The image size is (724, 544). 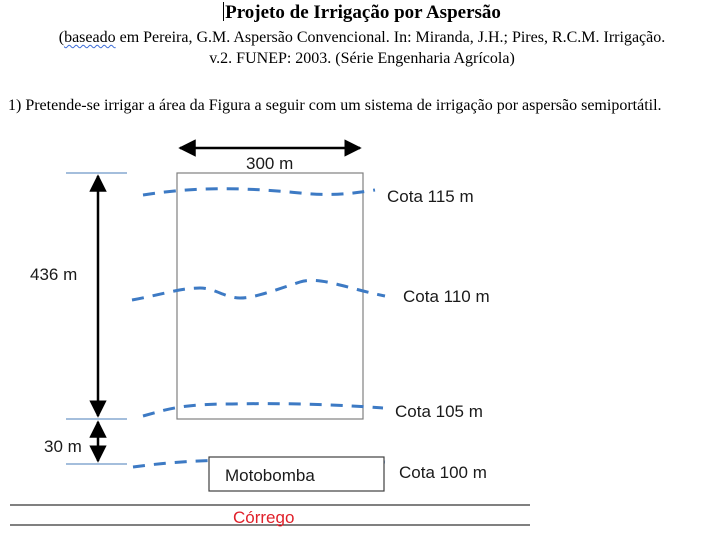 What do you see at coordinates (63, 446) in the screenshot?
I see `gap-label: 30 m` at bounding box center [63, 446].